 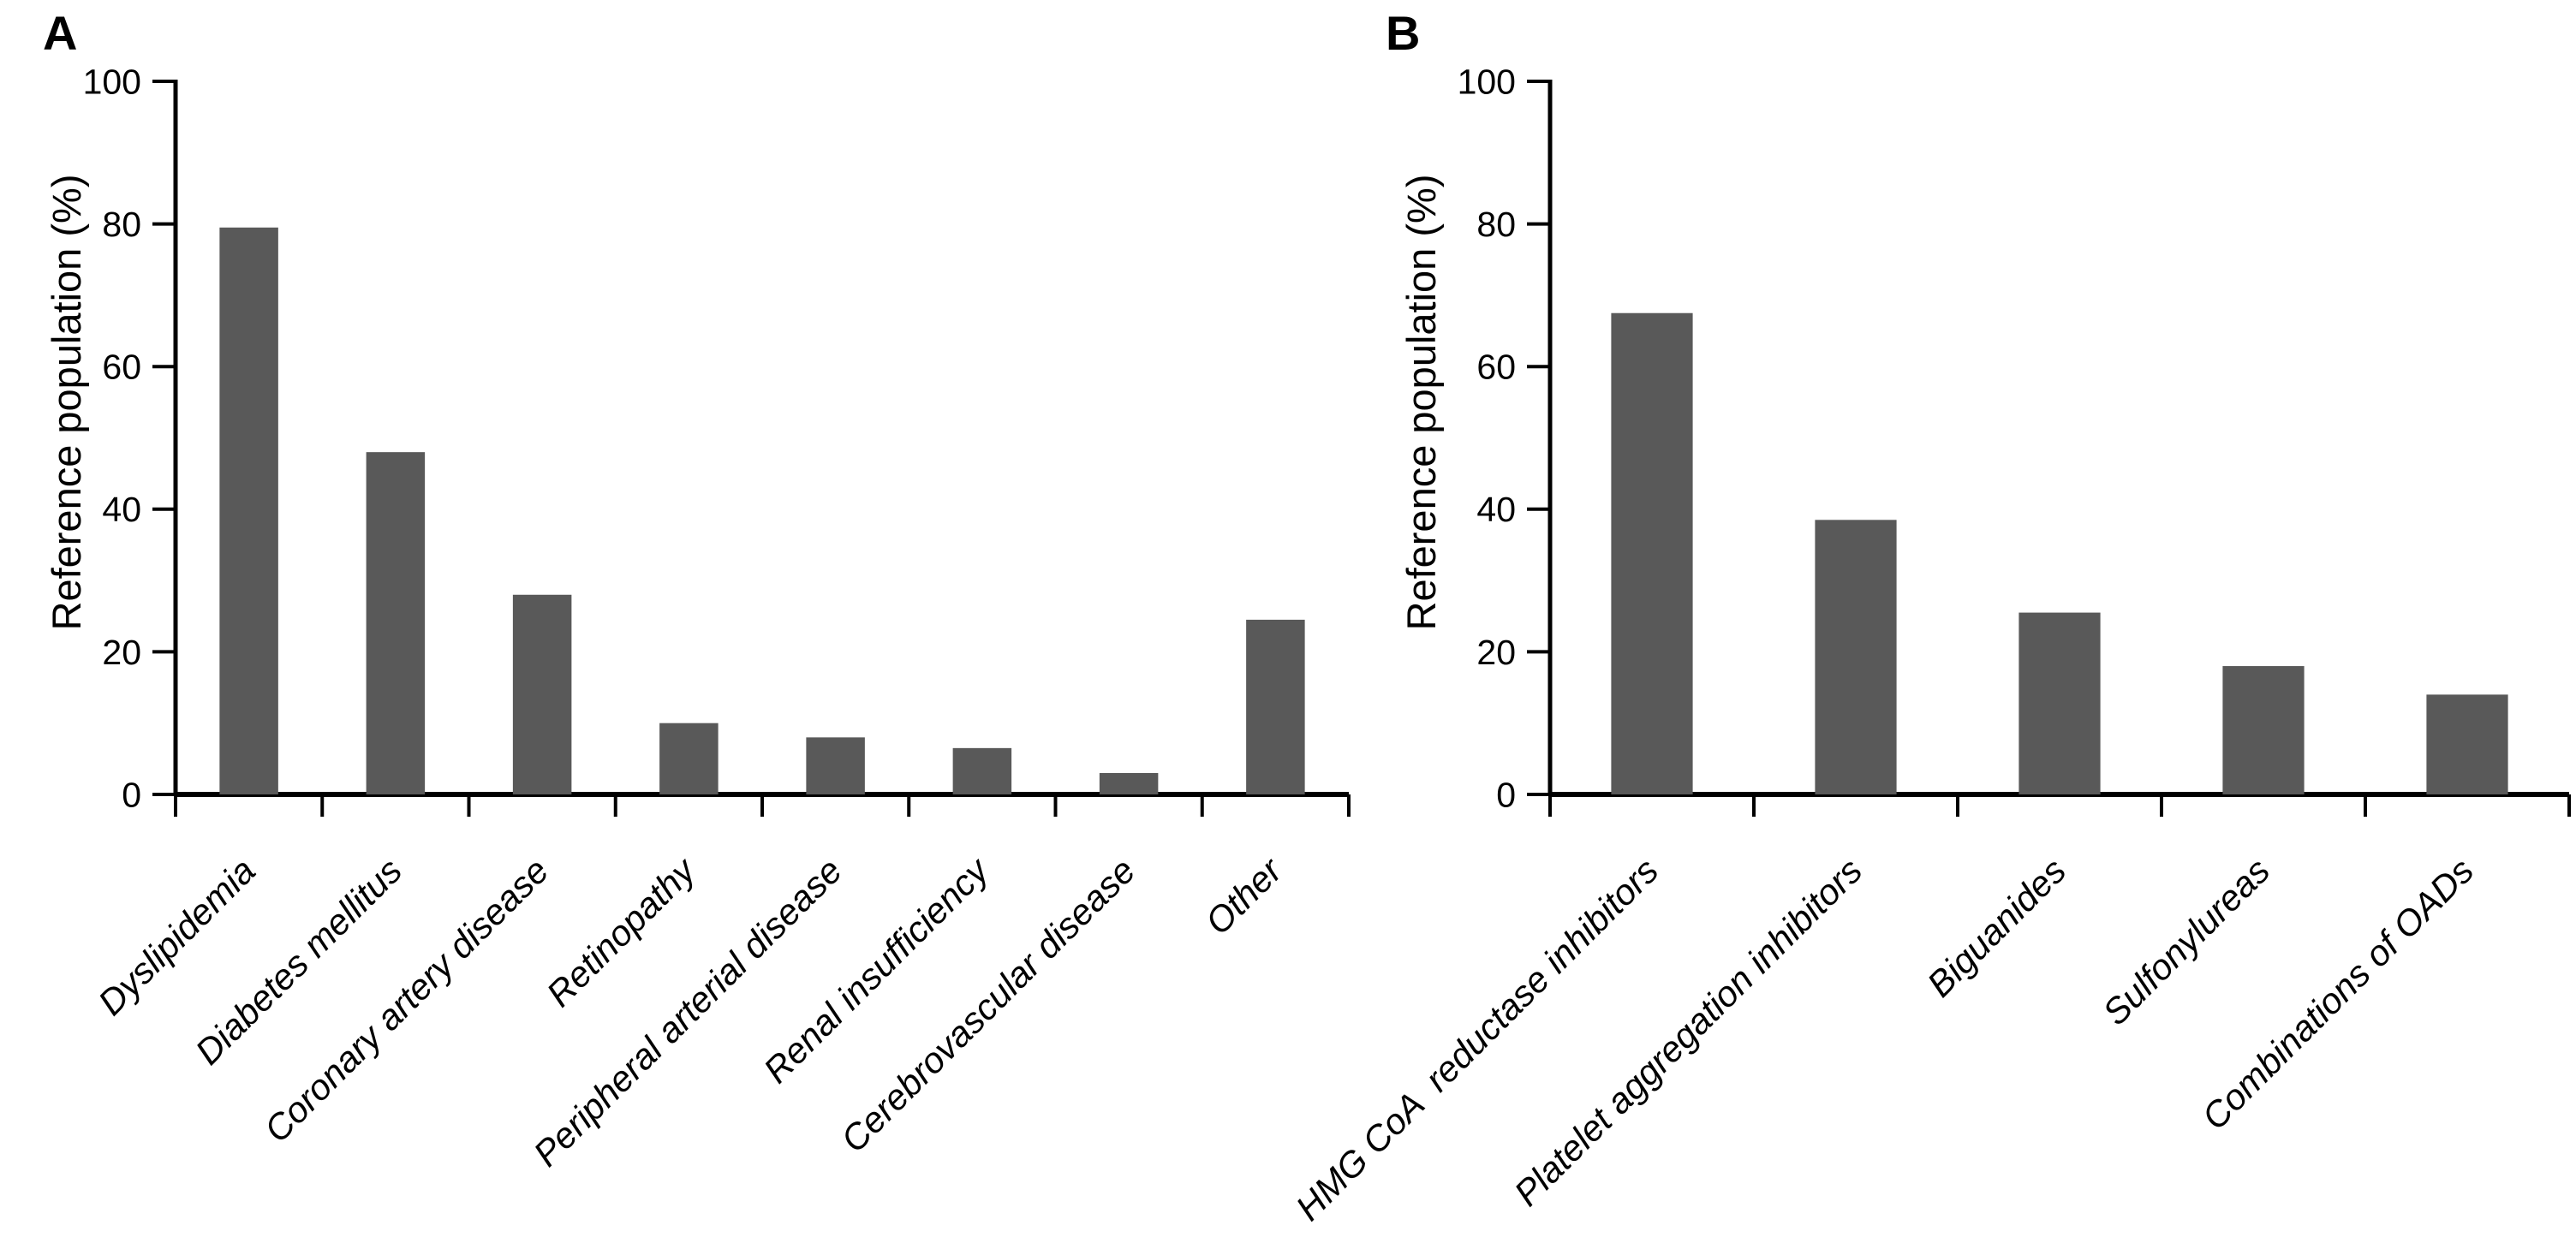 What do you see at coordinates (67, 402) in the screenshot?
I see `panel-a-y-axis-title: Reference population (%)` at bounding box center [67, 402].